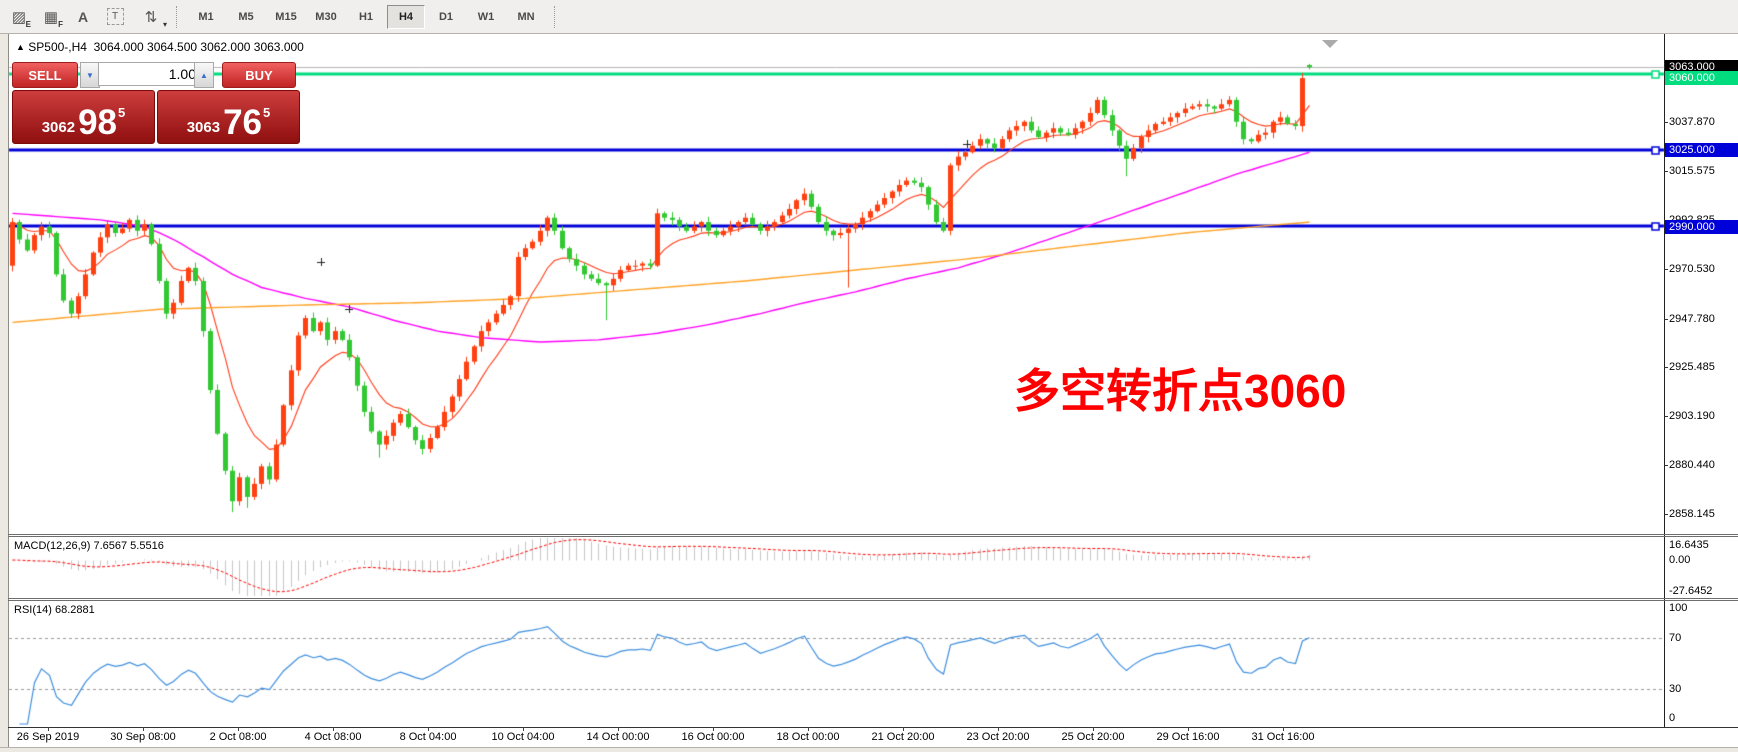  What do you see at coordinates (1692, 318) in the screenshot?
I see `price-tick-label: 2947.780` at bounding box center [1692, 318].